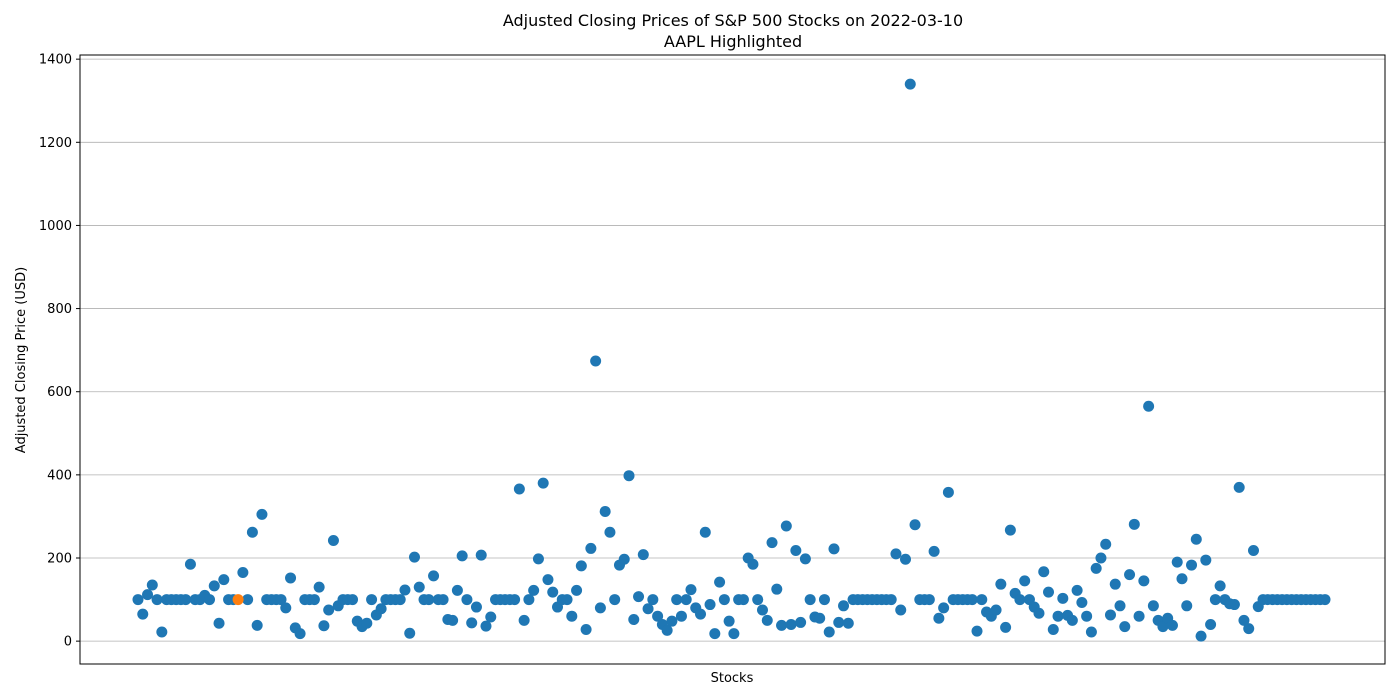 The height and width of the screenshot is (700, 1400). Describe the element at coordinates (238, 600) in the screenshot. I see `highlighted-data-point` at that location.